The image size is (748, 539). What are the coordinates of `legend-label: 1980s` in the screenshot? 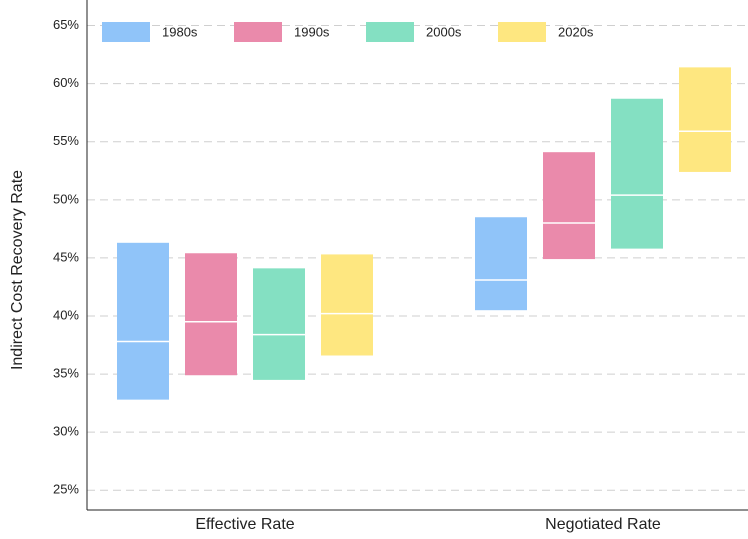 It's located at (180, 31).